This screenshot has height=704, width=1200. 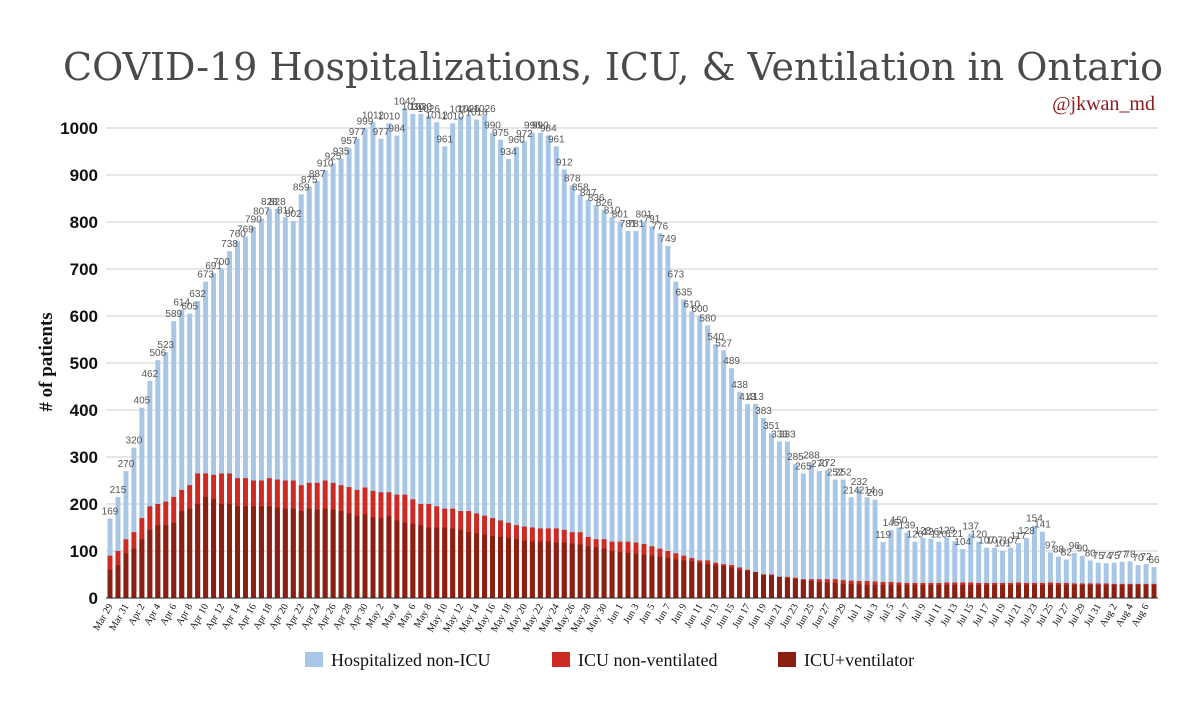 I want to click on data-label: 351, so click(x=771, y=426).